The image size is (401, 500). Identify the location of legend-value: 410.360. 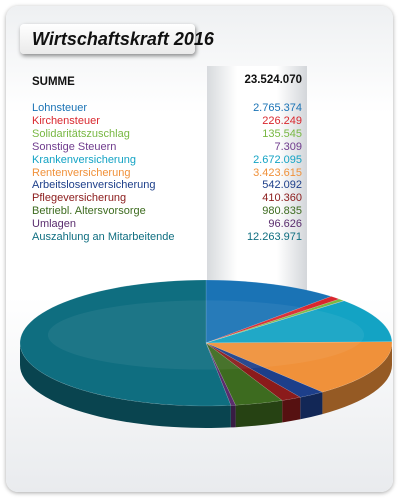
(282, 198).